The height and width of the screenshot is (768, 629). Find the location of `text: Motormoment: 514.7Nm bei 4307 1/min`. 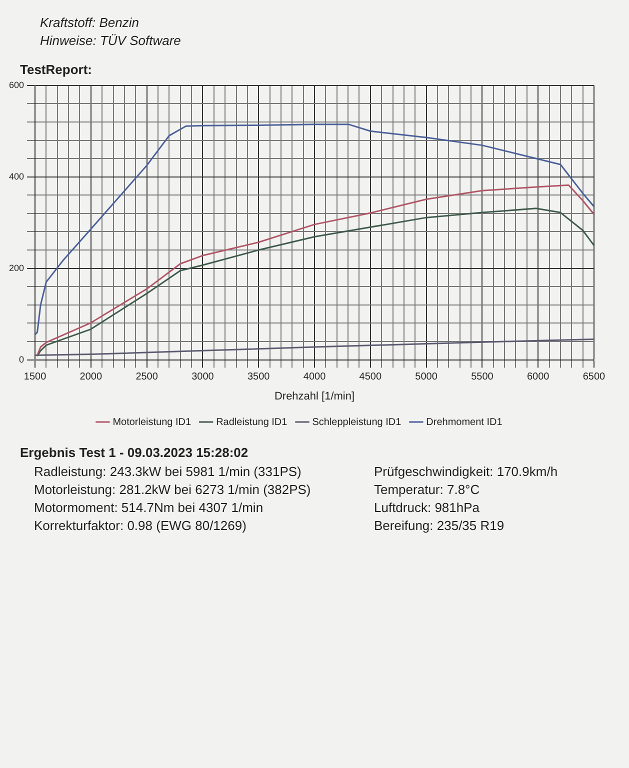

text: Motormoment: 514.7Nm bei 4307 1/min is located at coordinates (149, 507).